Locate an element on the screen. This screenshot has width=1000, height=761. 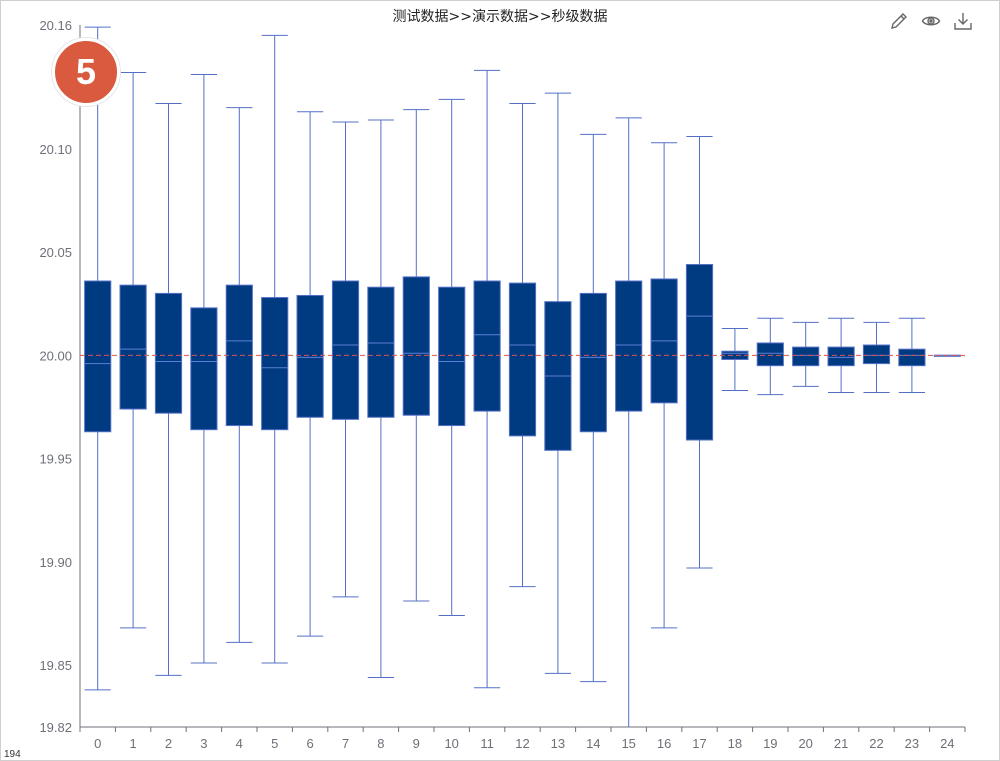
x-tick-label: 21 is located at coordinates (841, 743).